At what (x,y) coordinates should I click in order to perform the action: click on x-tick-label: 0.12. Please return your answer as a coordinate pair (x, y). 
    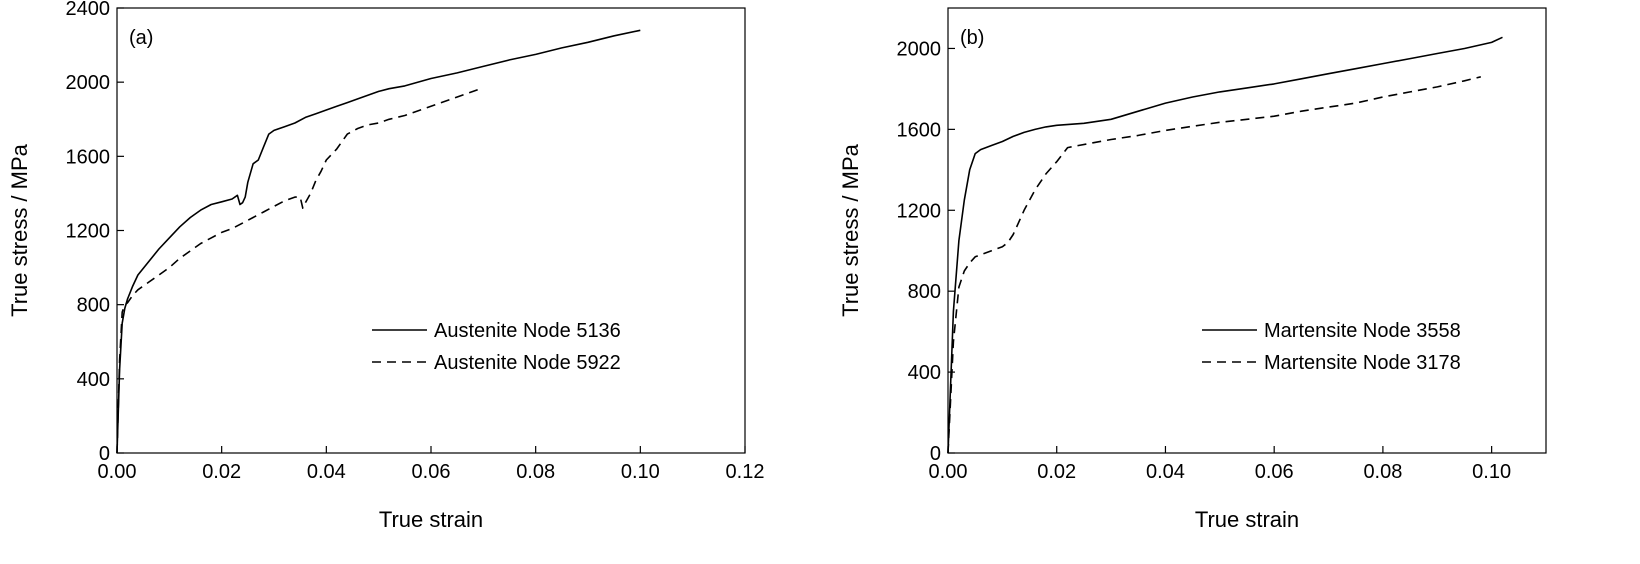
    Looking at the image, I should click on (745, 472).